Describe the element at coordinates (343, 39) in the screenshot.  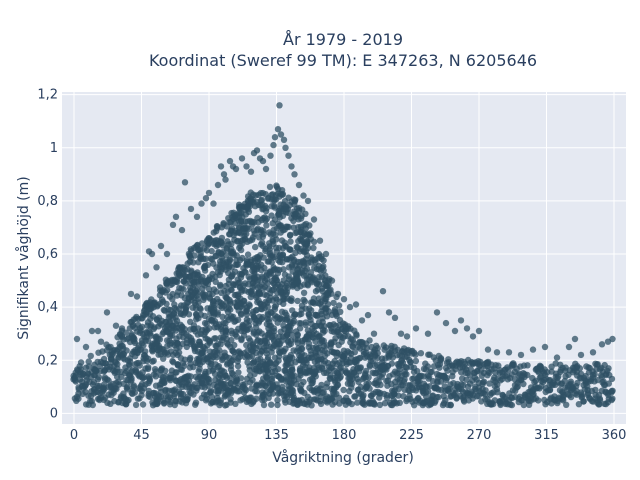
I see `chart-title-line1: År 1979 - 2019` at that location.